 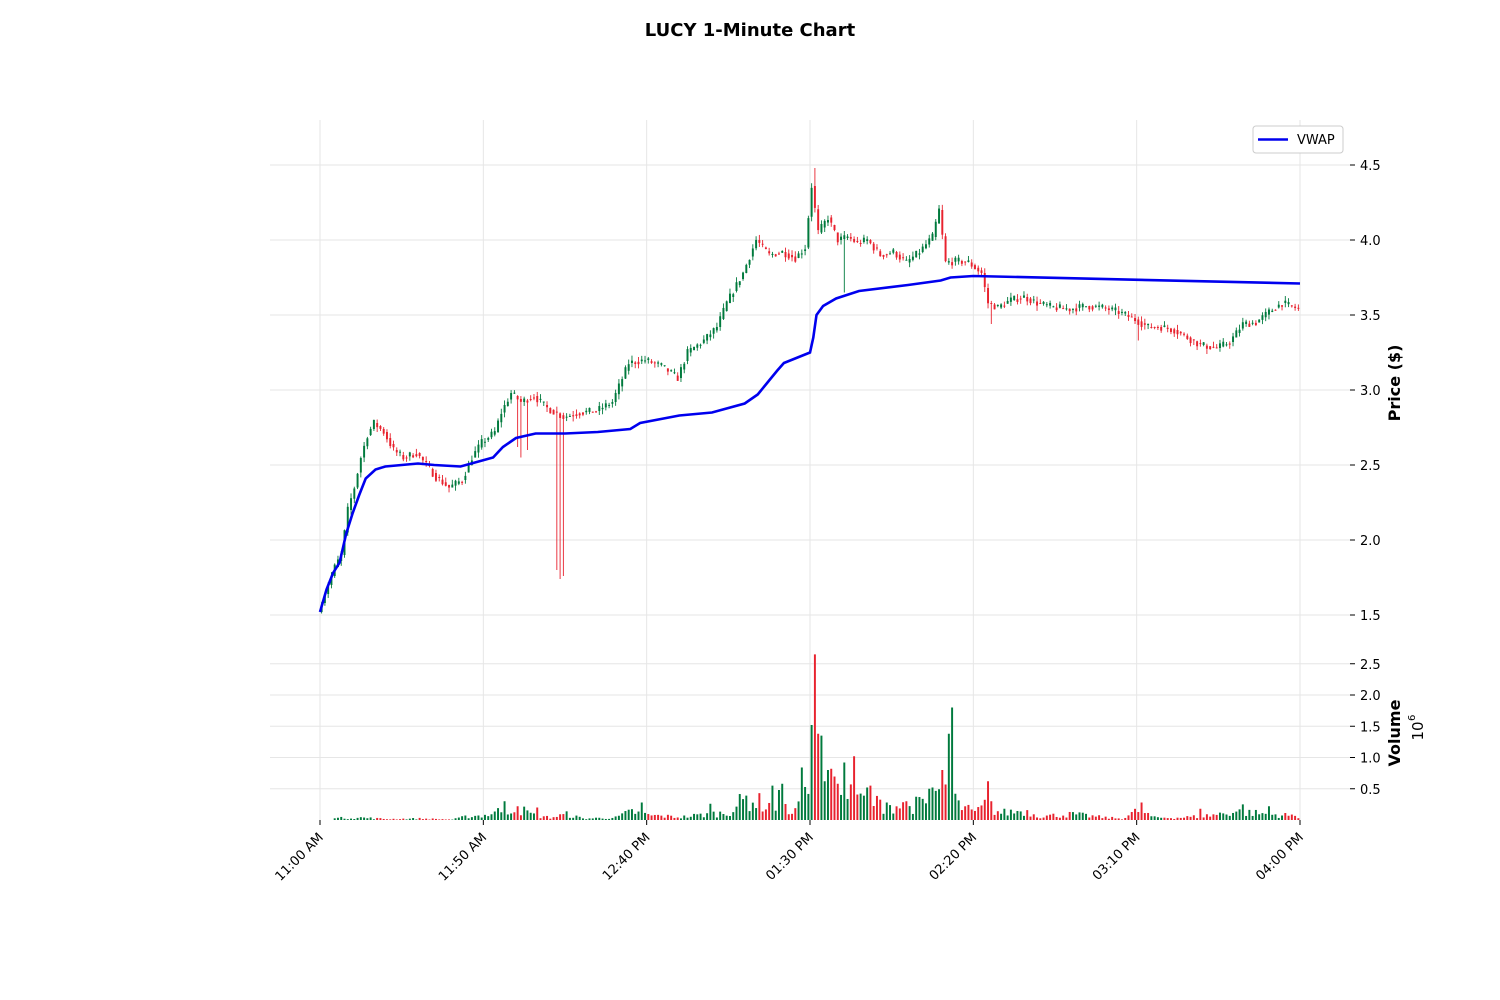 I want to click on time-tick-label: 01:30 PM, so click(x=789, y=856).